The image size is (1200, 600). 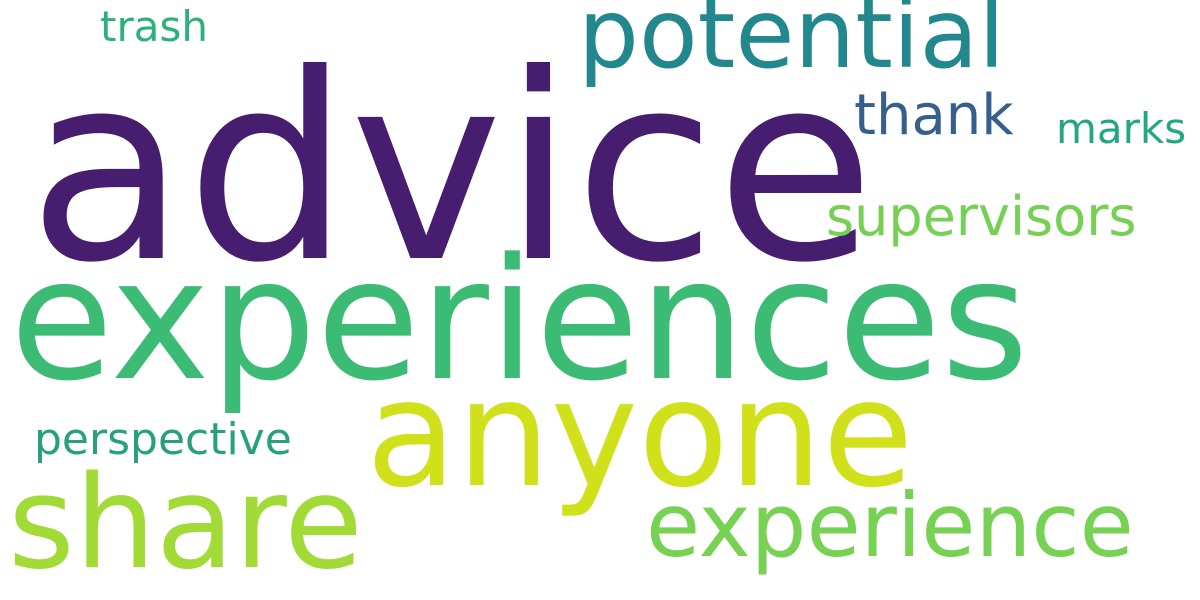 I want to click on word-supervisors: supervisors, so click(x=981, y=216).